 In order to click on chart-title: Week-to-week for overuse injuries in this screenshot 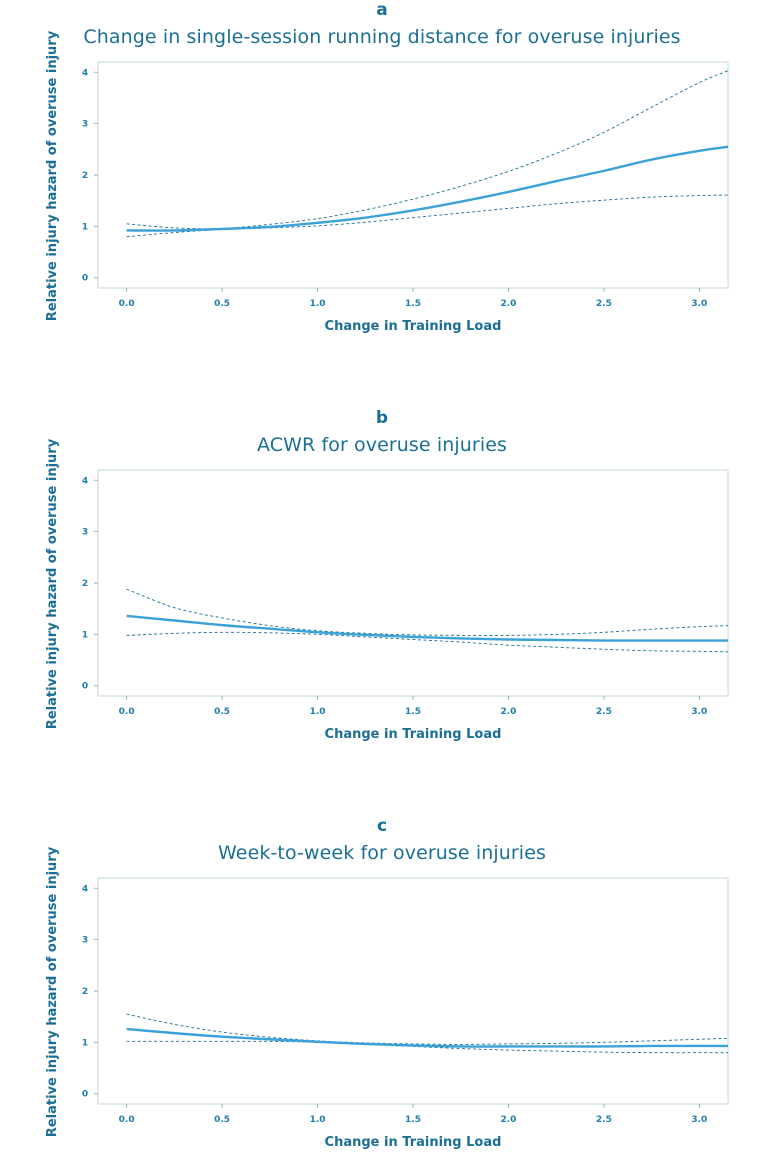, I will do `click(382, 853)`.